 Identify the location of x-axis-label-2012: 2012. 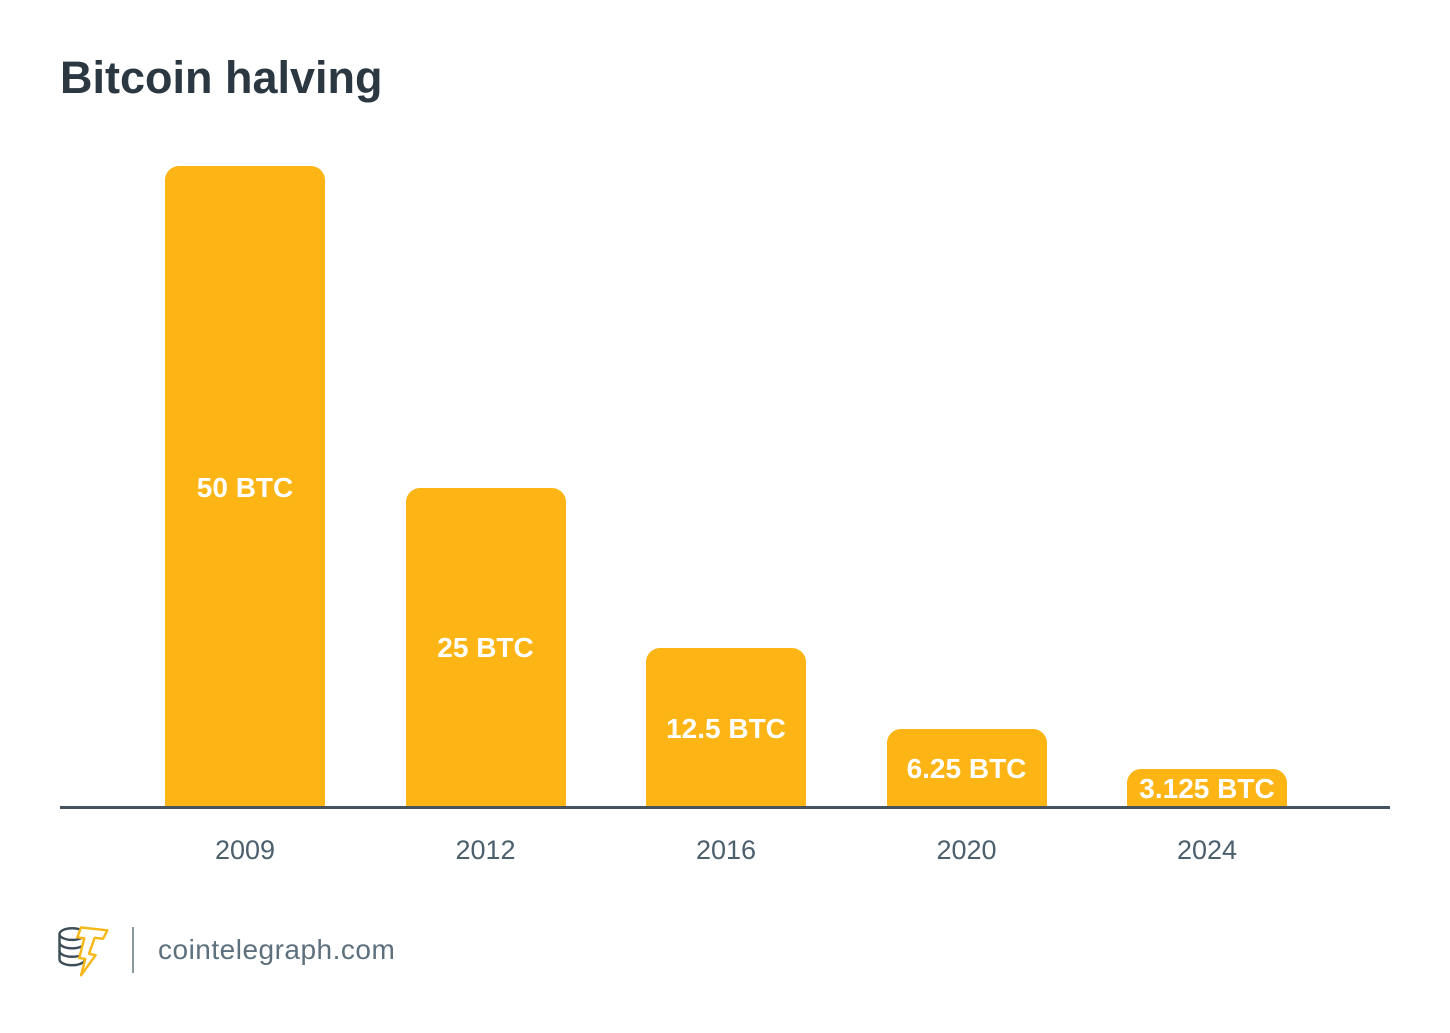
(485, 849).